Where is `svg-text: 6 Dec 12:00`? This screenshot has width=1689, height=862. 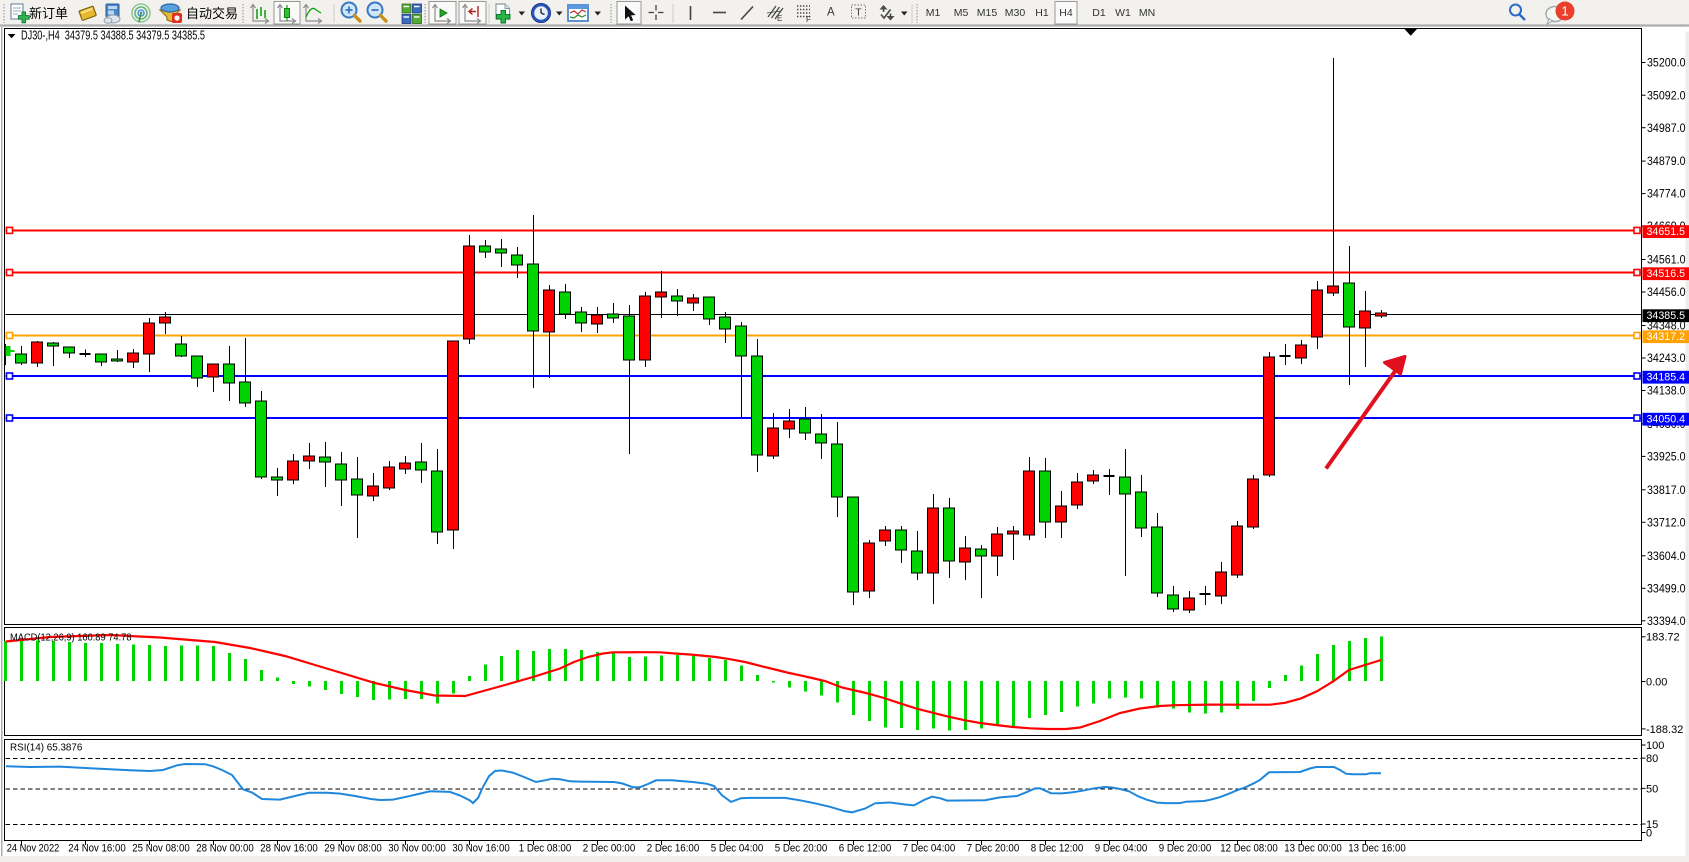 svg-text: 6 Dec 12:00 is located at coordinates (865, 849).